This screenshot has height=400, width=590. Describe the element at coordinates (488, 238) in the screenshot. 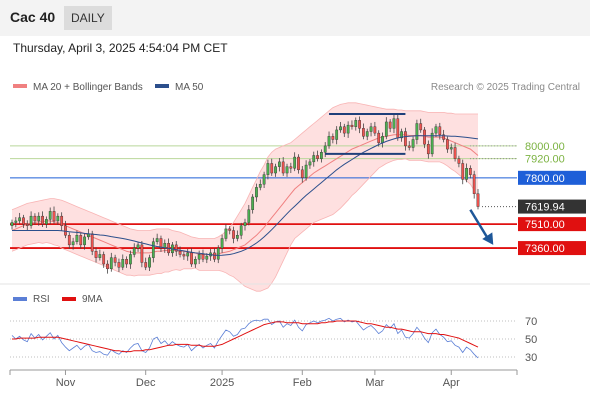

I see `forecast-arrow-head` at that location.